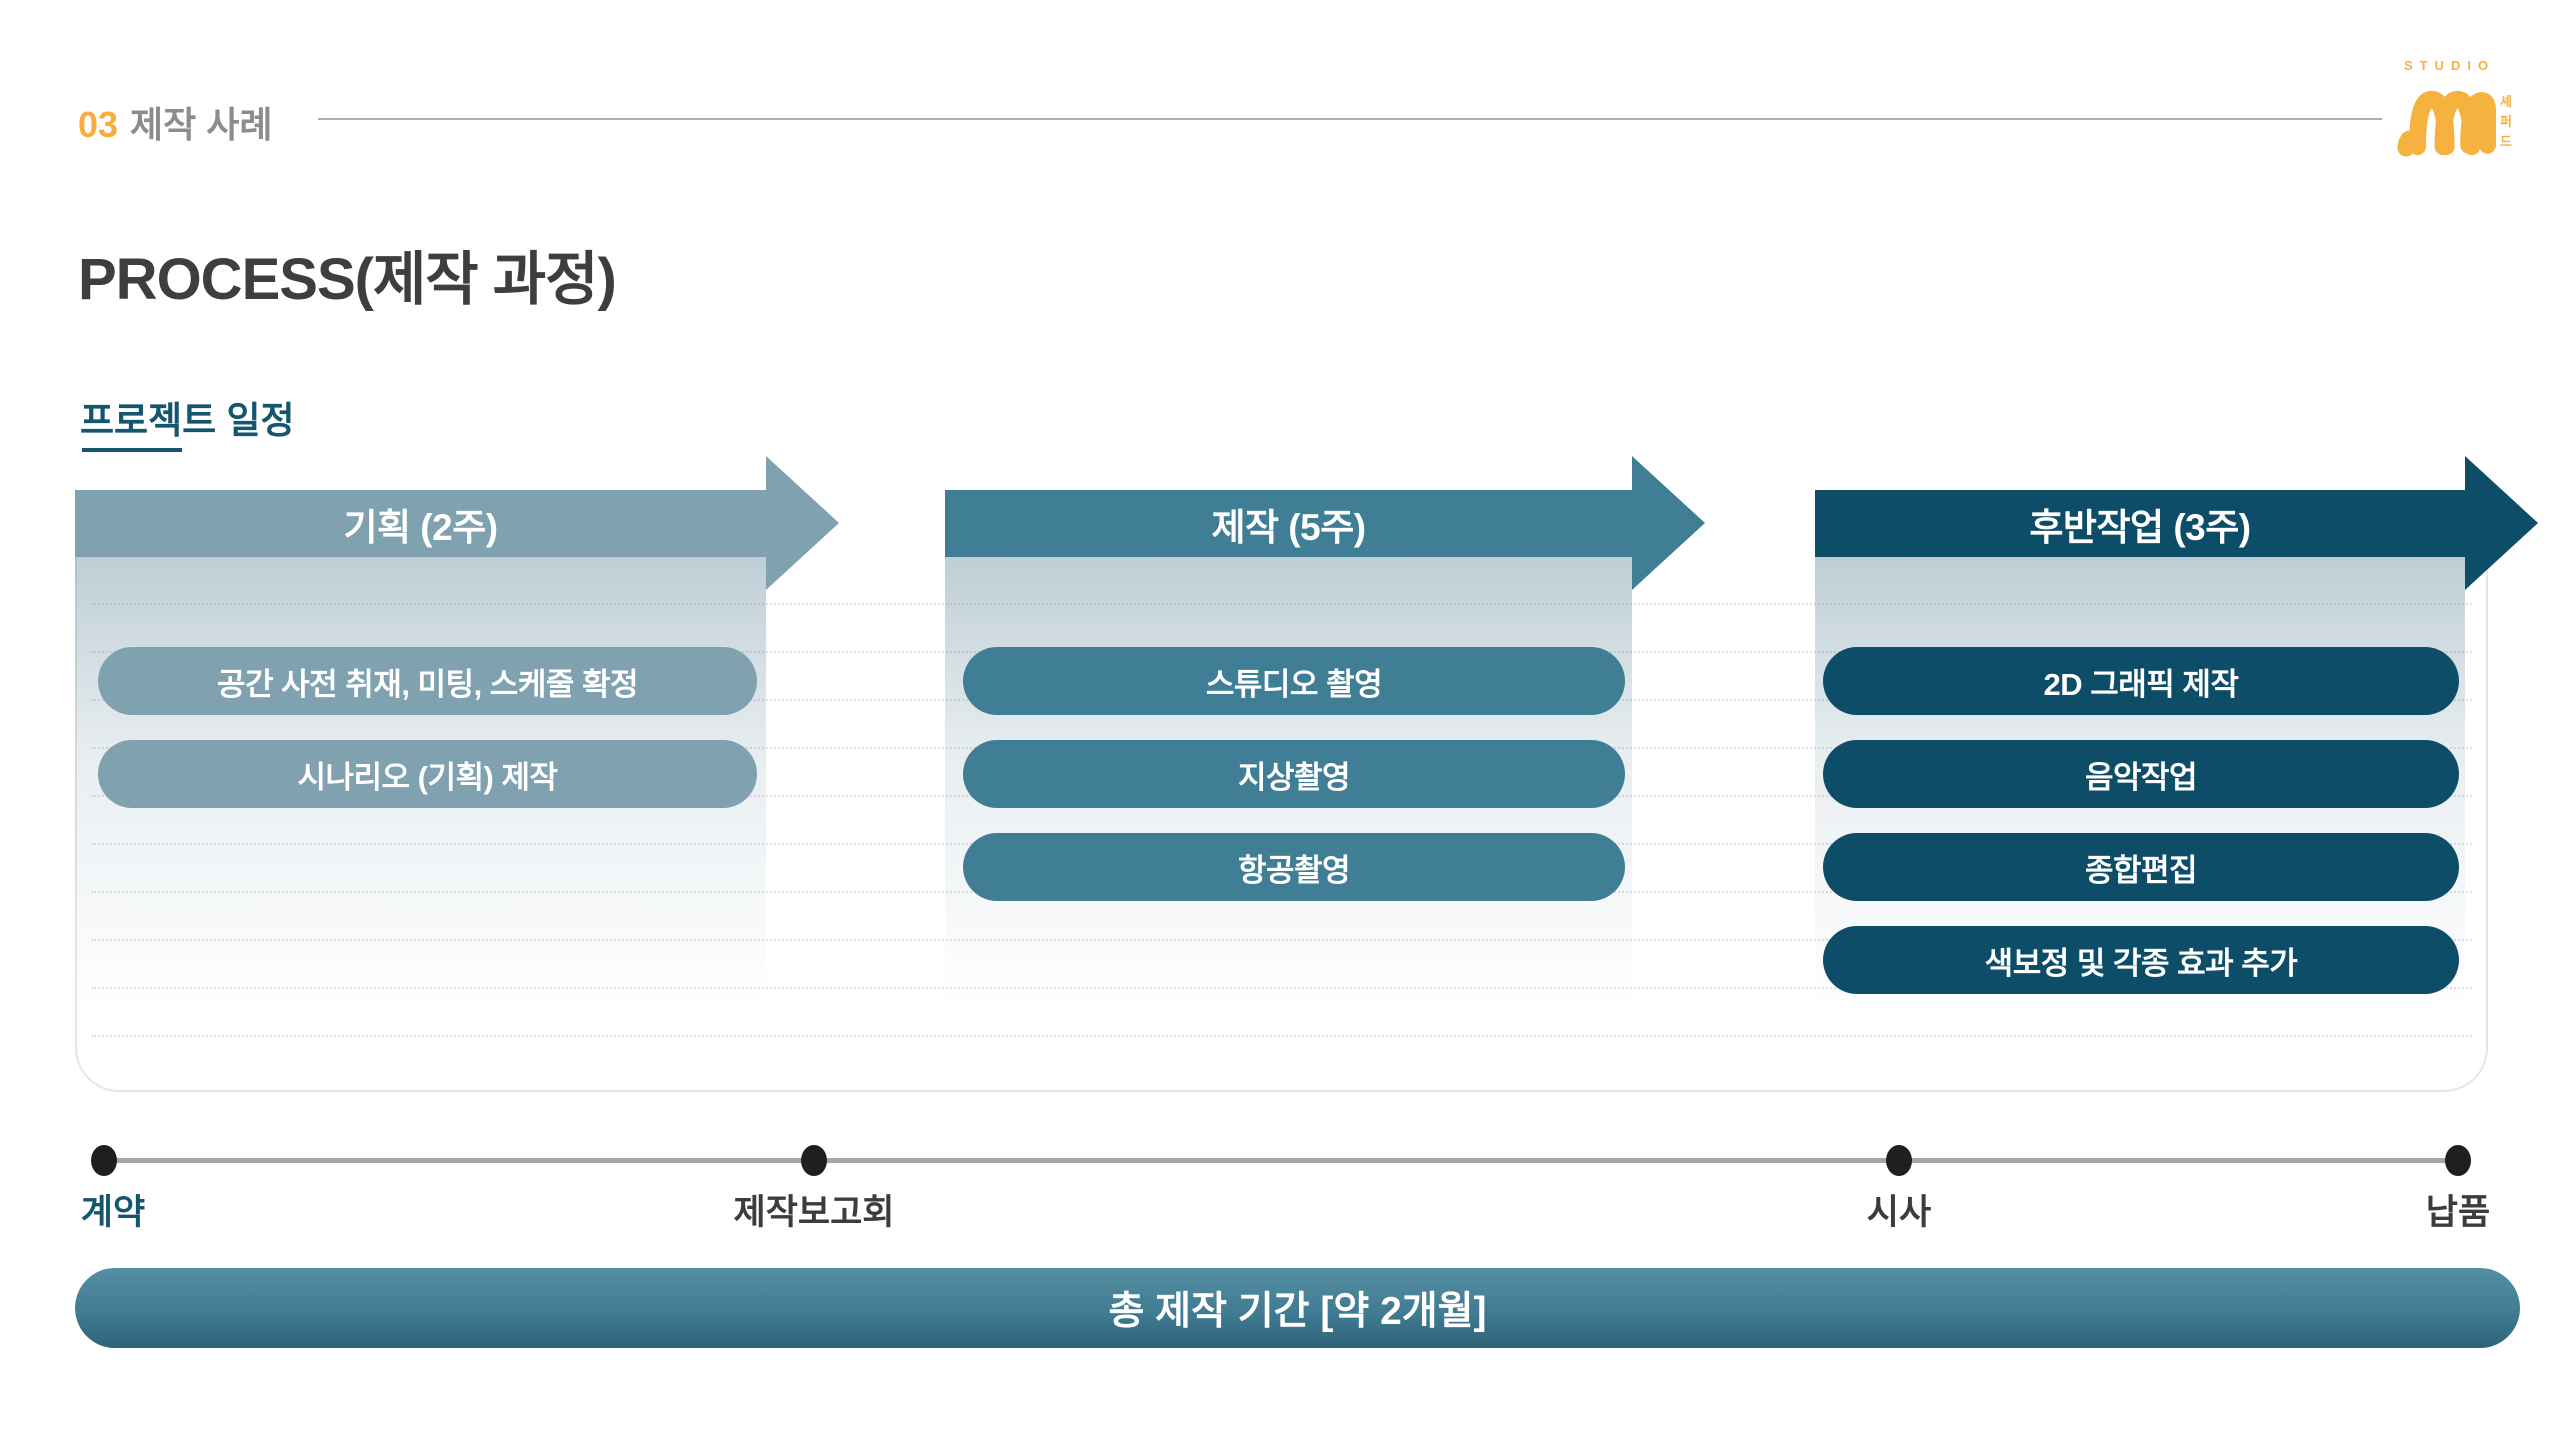 The width and height of the screenshot is (2560, 1440). What do you see at coordinates (1288, 527) in the screenshot?
I see `phase-label: 제작 (5주)` at bounding box center [1288, 527].